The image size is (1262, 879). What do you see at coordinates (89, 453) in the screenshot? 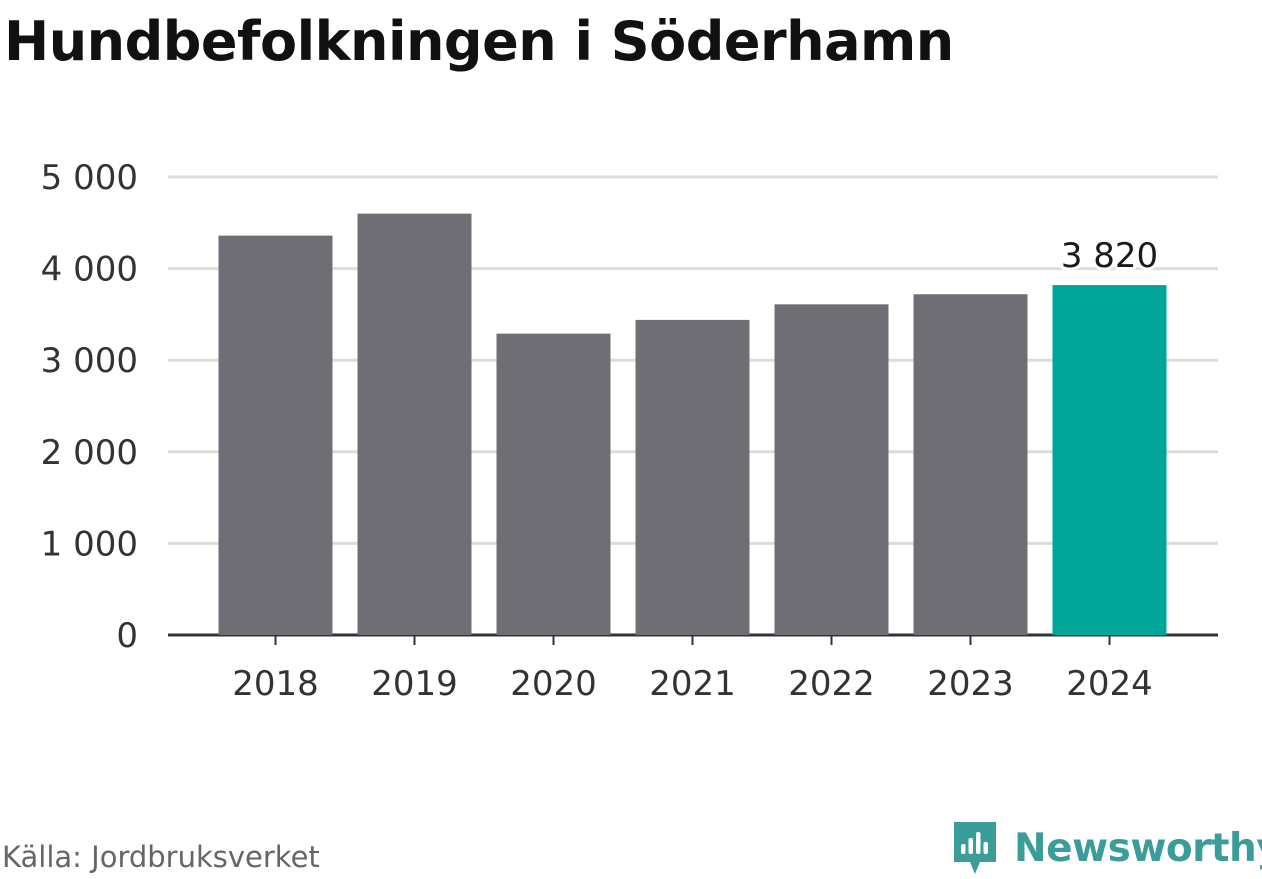
I see `y-tick-label: 2 000` at bounding box center [89, 453].